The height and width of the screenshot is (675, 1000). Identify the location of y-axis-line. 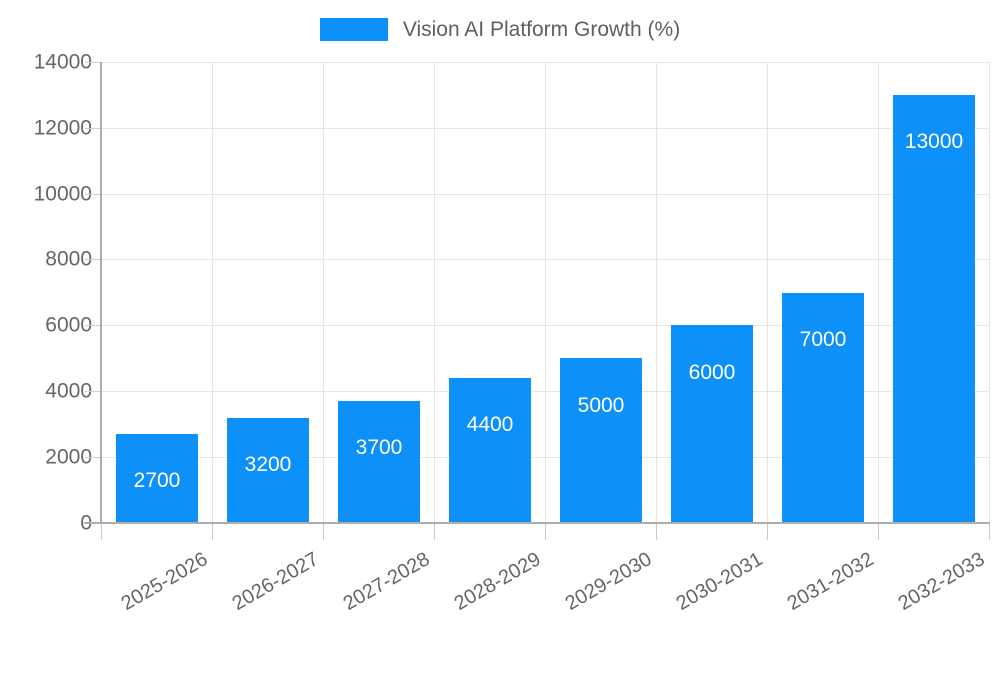
(101, 293).